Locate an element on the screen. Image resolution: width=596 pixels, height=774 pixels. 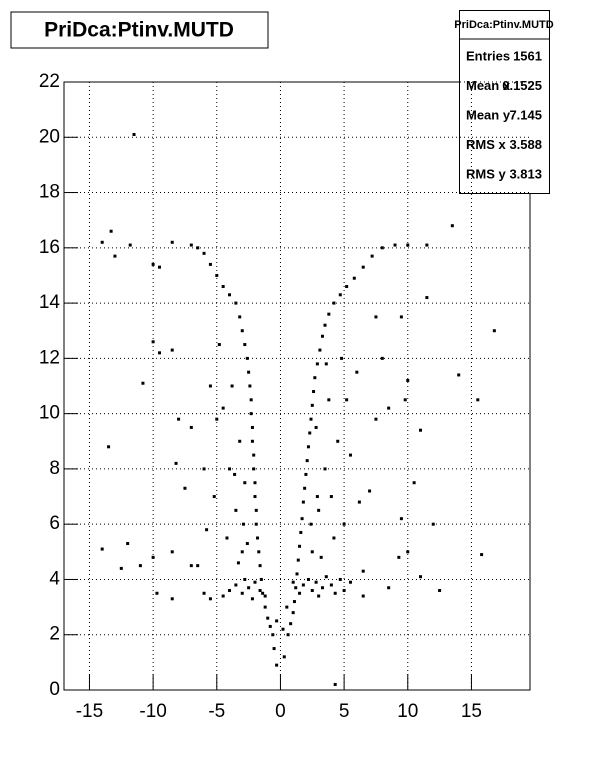
y-tick-label: 14 is located at coordinates (50, 302).